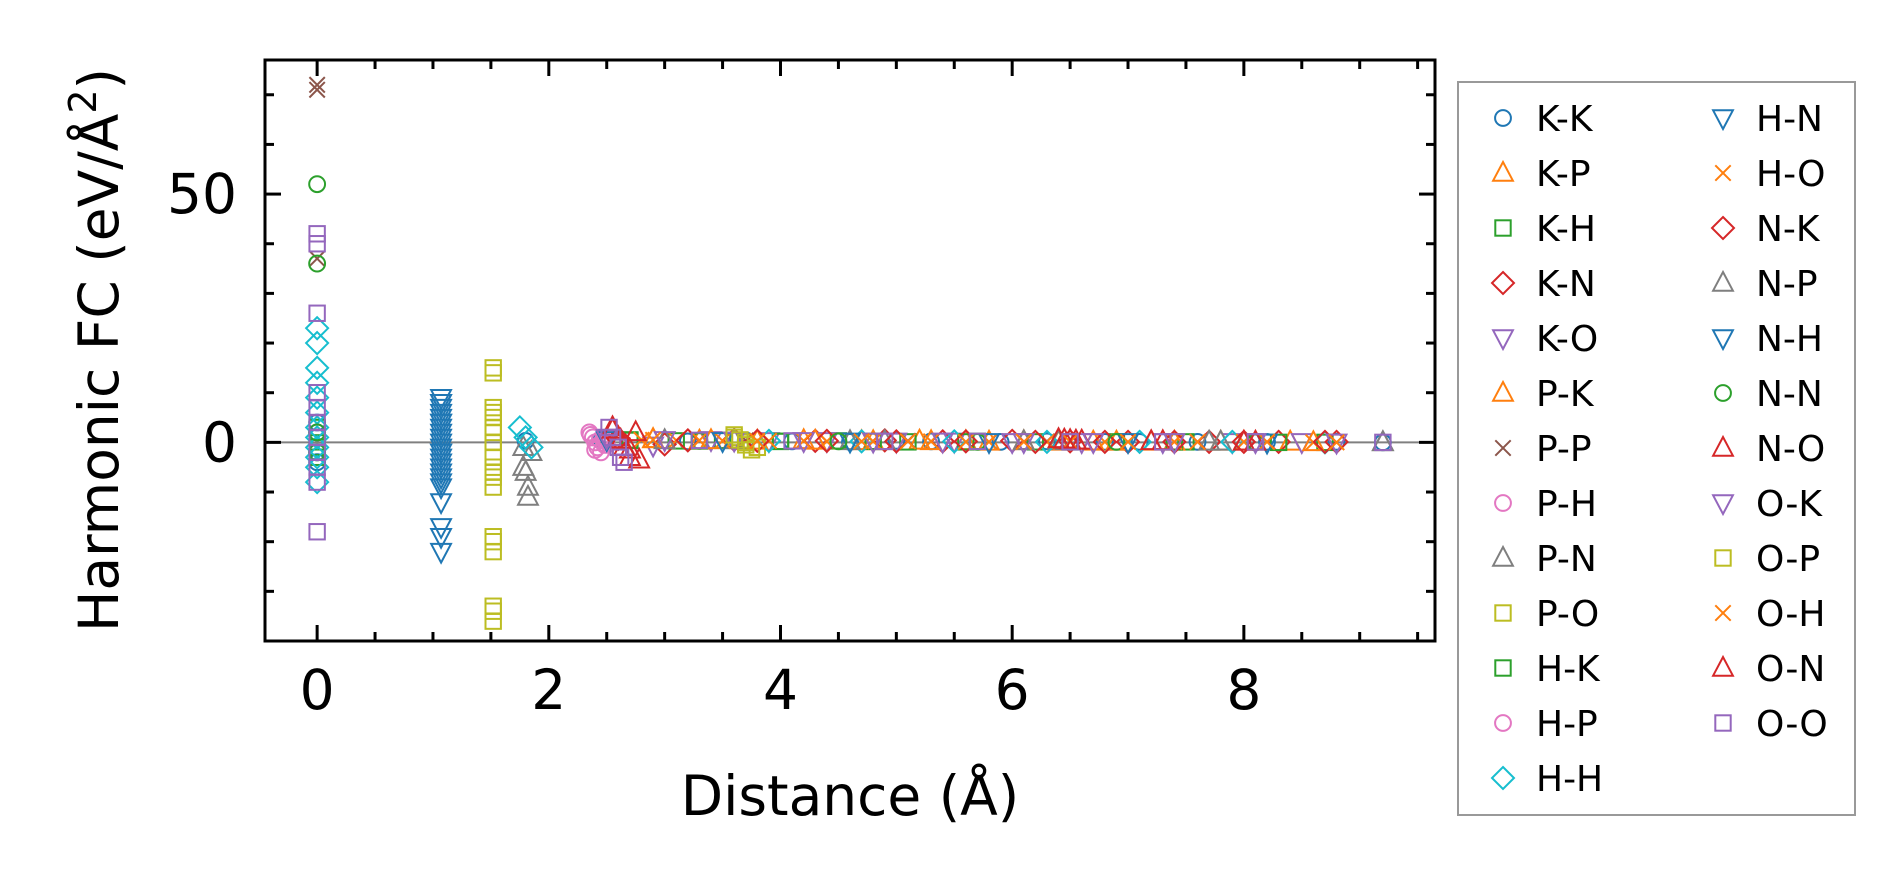 This screenshot has width=1900, height=883. Describe the element at coordinates (1792, 724) in the screenshot. I see `legend-label: O-O` at that location.